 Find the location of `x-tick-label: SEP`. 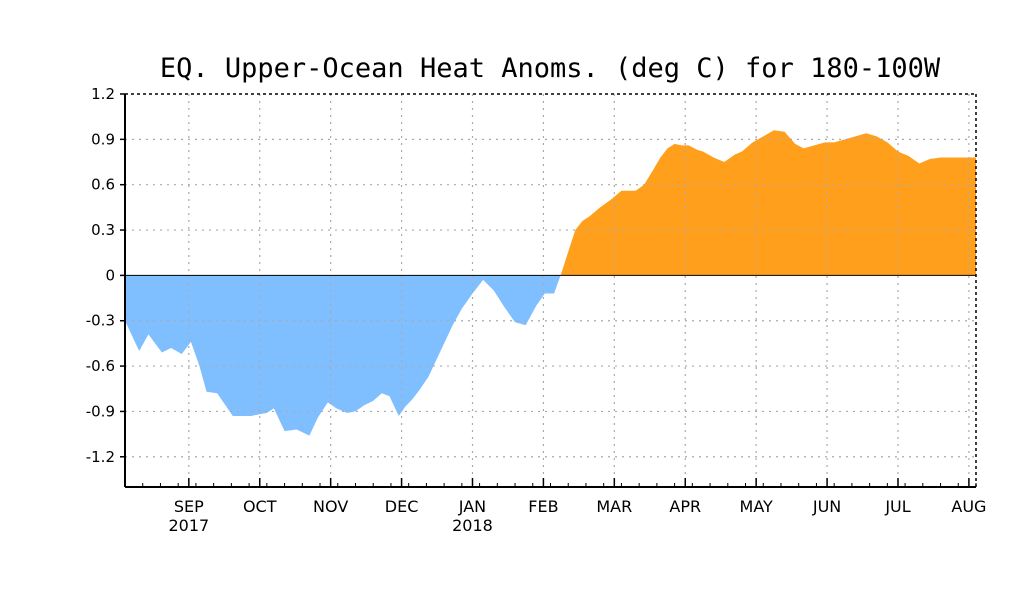

x-tick-label: SEP is located at coordinates (189, 506).